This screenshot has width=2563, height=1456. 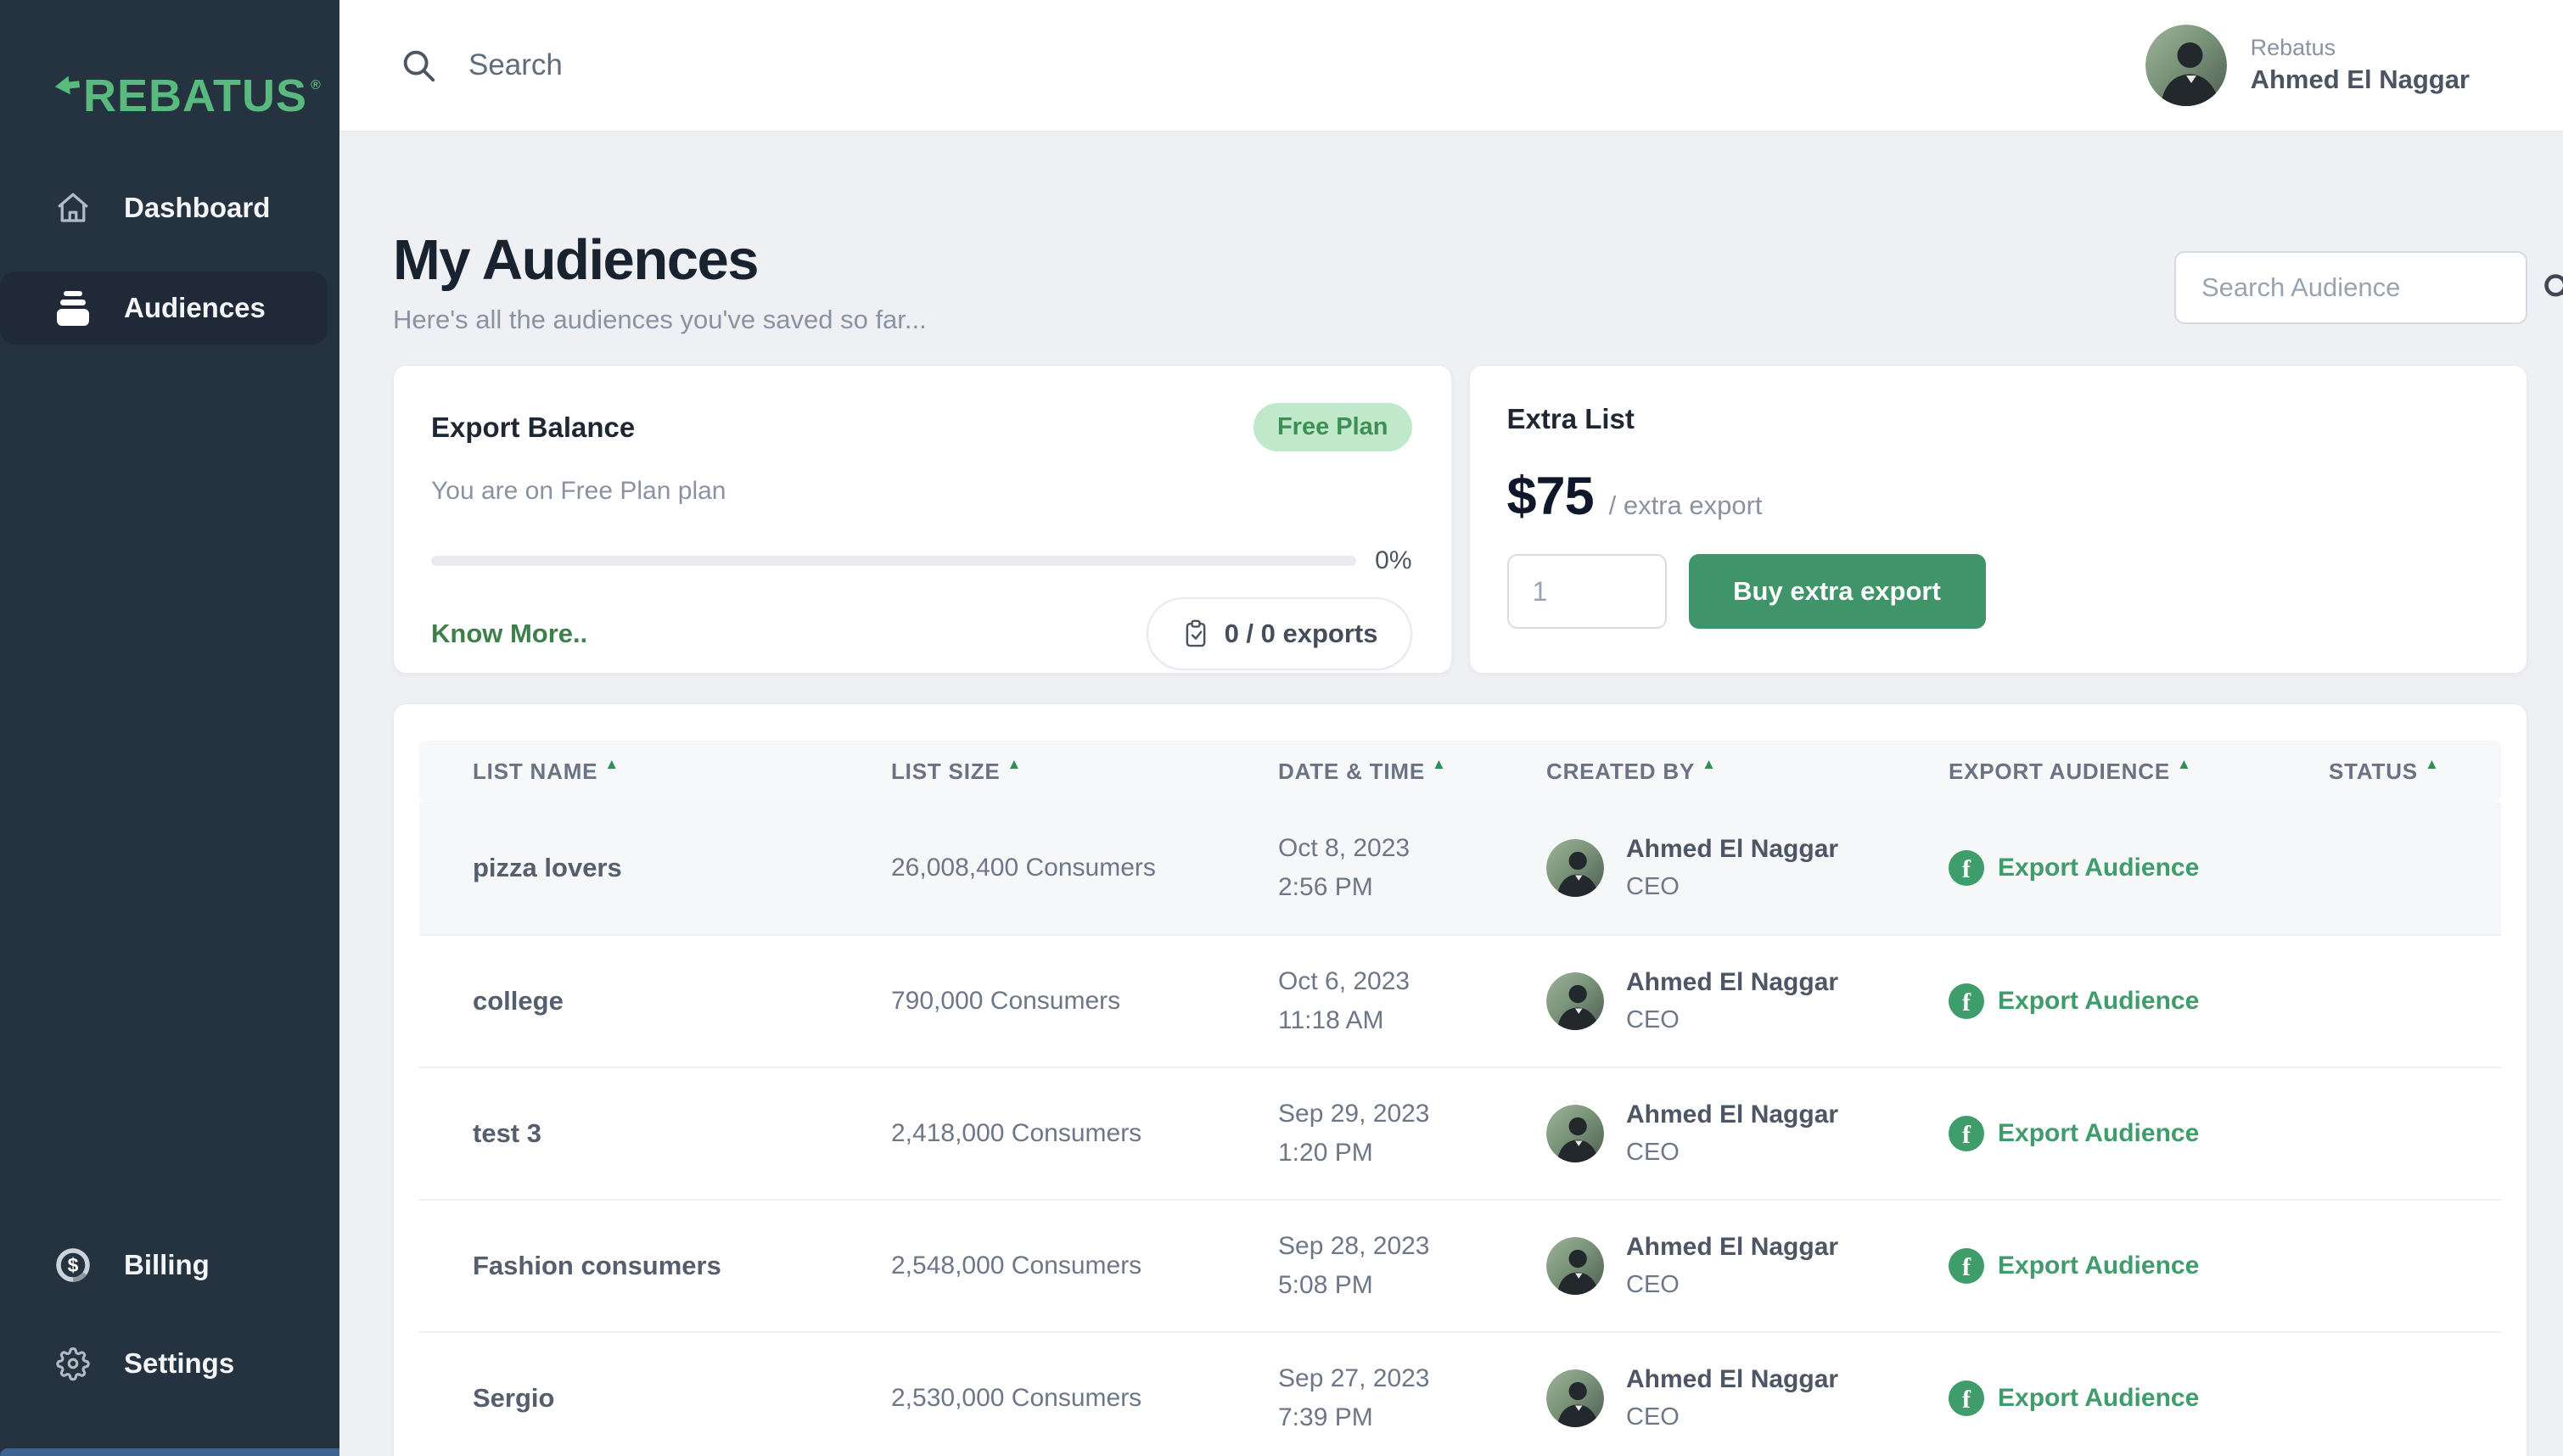 I want to click on buy-extra-export-button: Buy extra export, so click(x=1837, y=591).